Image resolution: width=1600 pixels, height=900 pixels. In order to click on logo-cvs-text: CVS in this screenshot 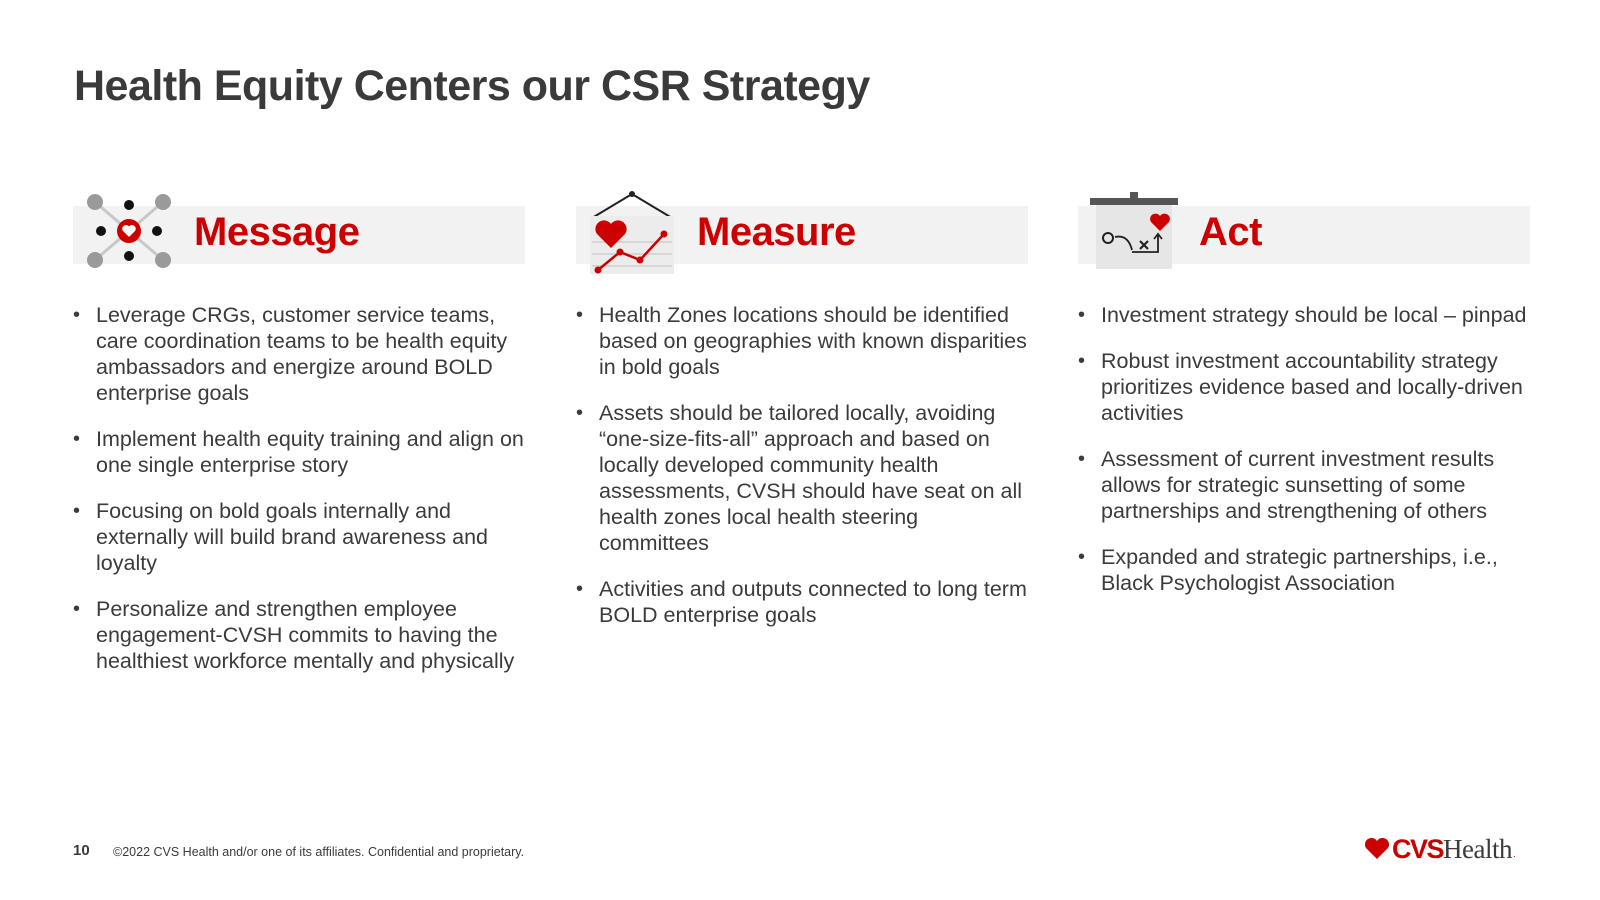, I will do `click(1418, 848)`.